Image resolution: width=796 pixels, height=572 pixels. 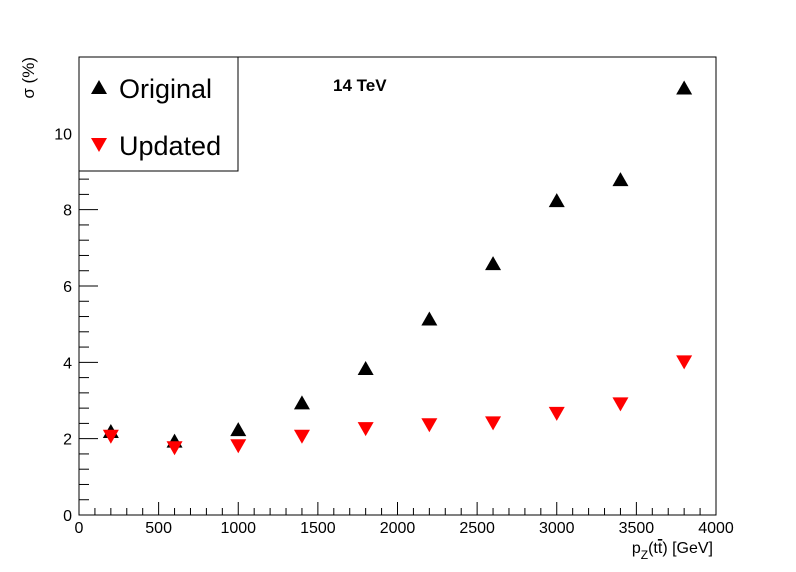 I want to click on y-tick-label: 2, so click(x=67, y=440).